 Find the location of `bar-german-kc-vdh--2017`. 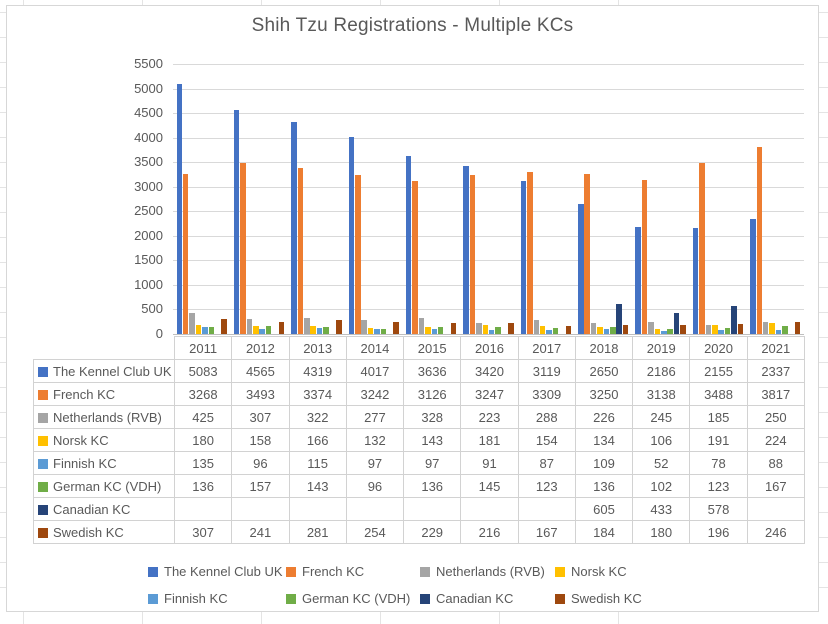

bar-german-kc-vdh--2017 is located at coordinates (555, 330).